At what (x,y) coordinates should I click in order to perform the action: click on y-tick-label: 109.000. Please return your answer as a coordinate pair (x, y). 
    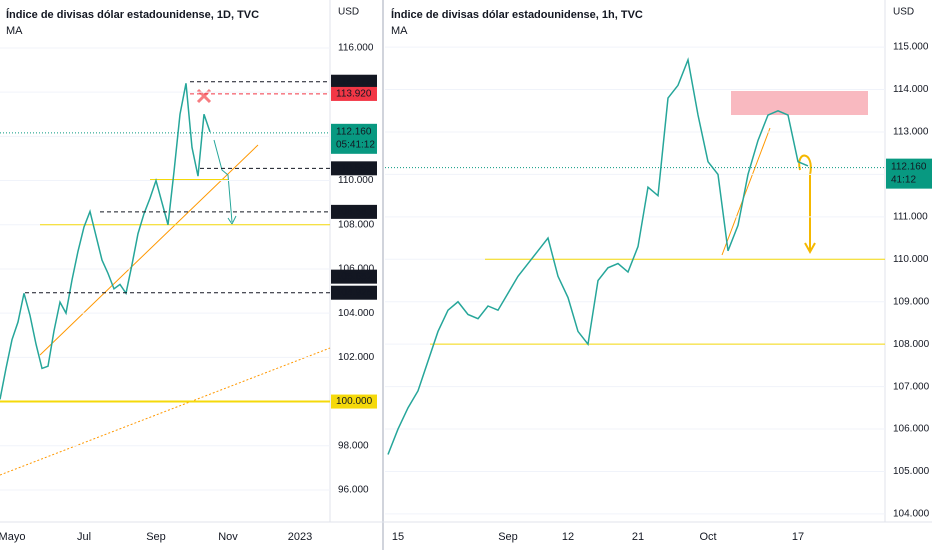
    Looking at the image, I should click on (911, 301).